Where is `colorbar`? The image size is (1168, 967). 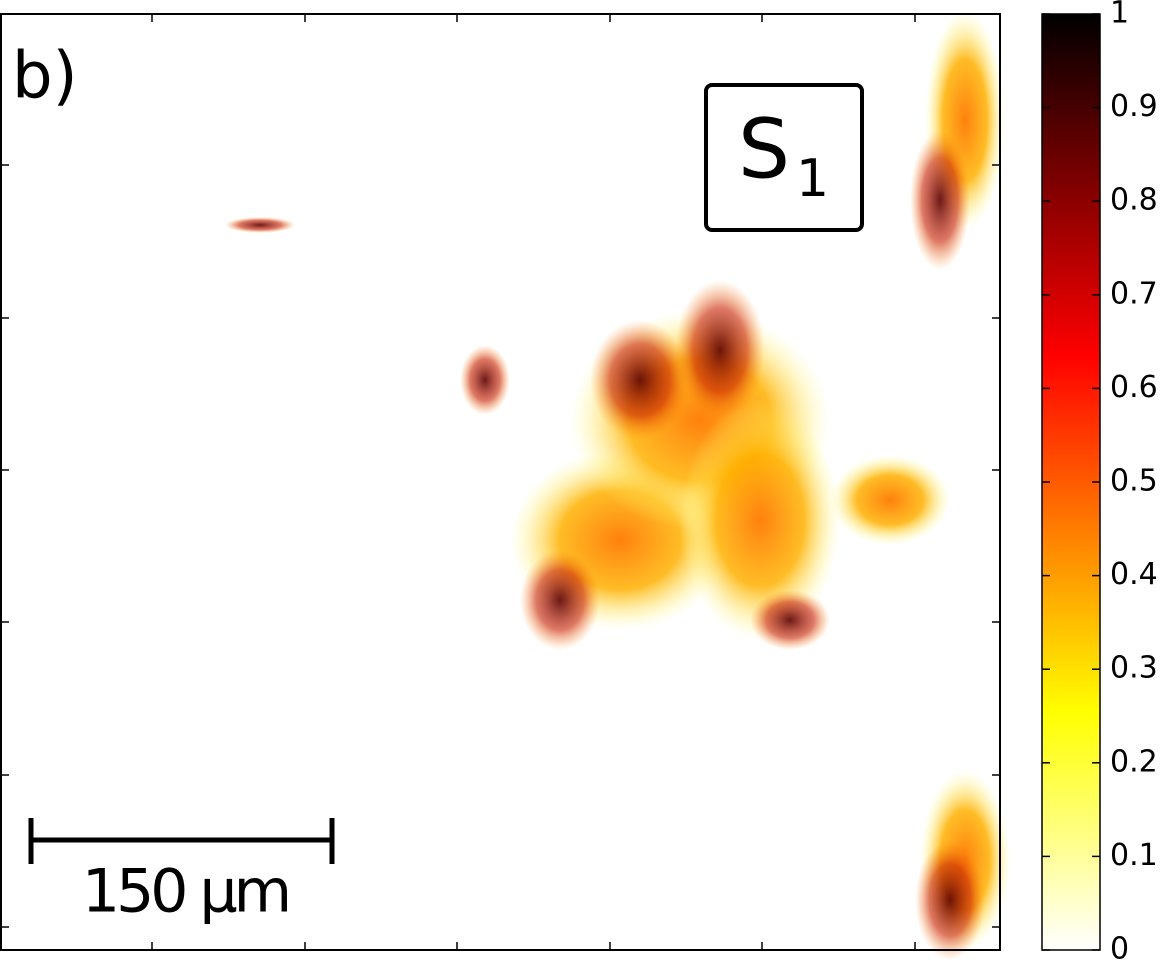 colorbar is located at coordinates (1071, 482).